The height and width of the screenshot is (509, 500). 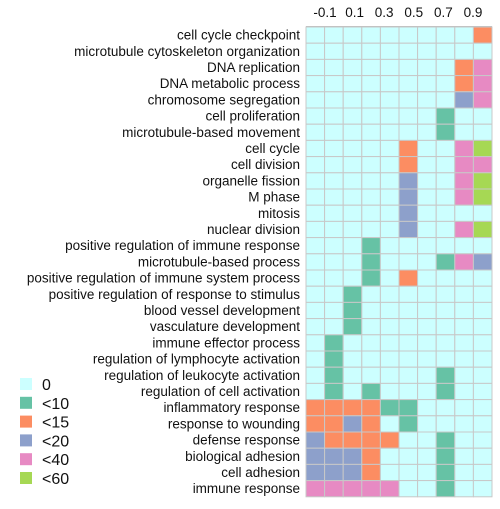 I want to click on row-label: DNA metabolic process, so click(x=230, y=83).